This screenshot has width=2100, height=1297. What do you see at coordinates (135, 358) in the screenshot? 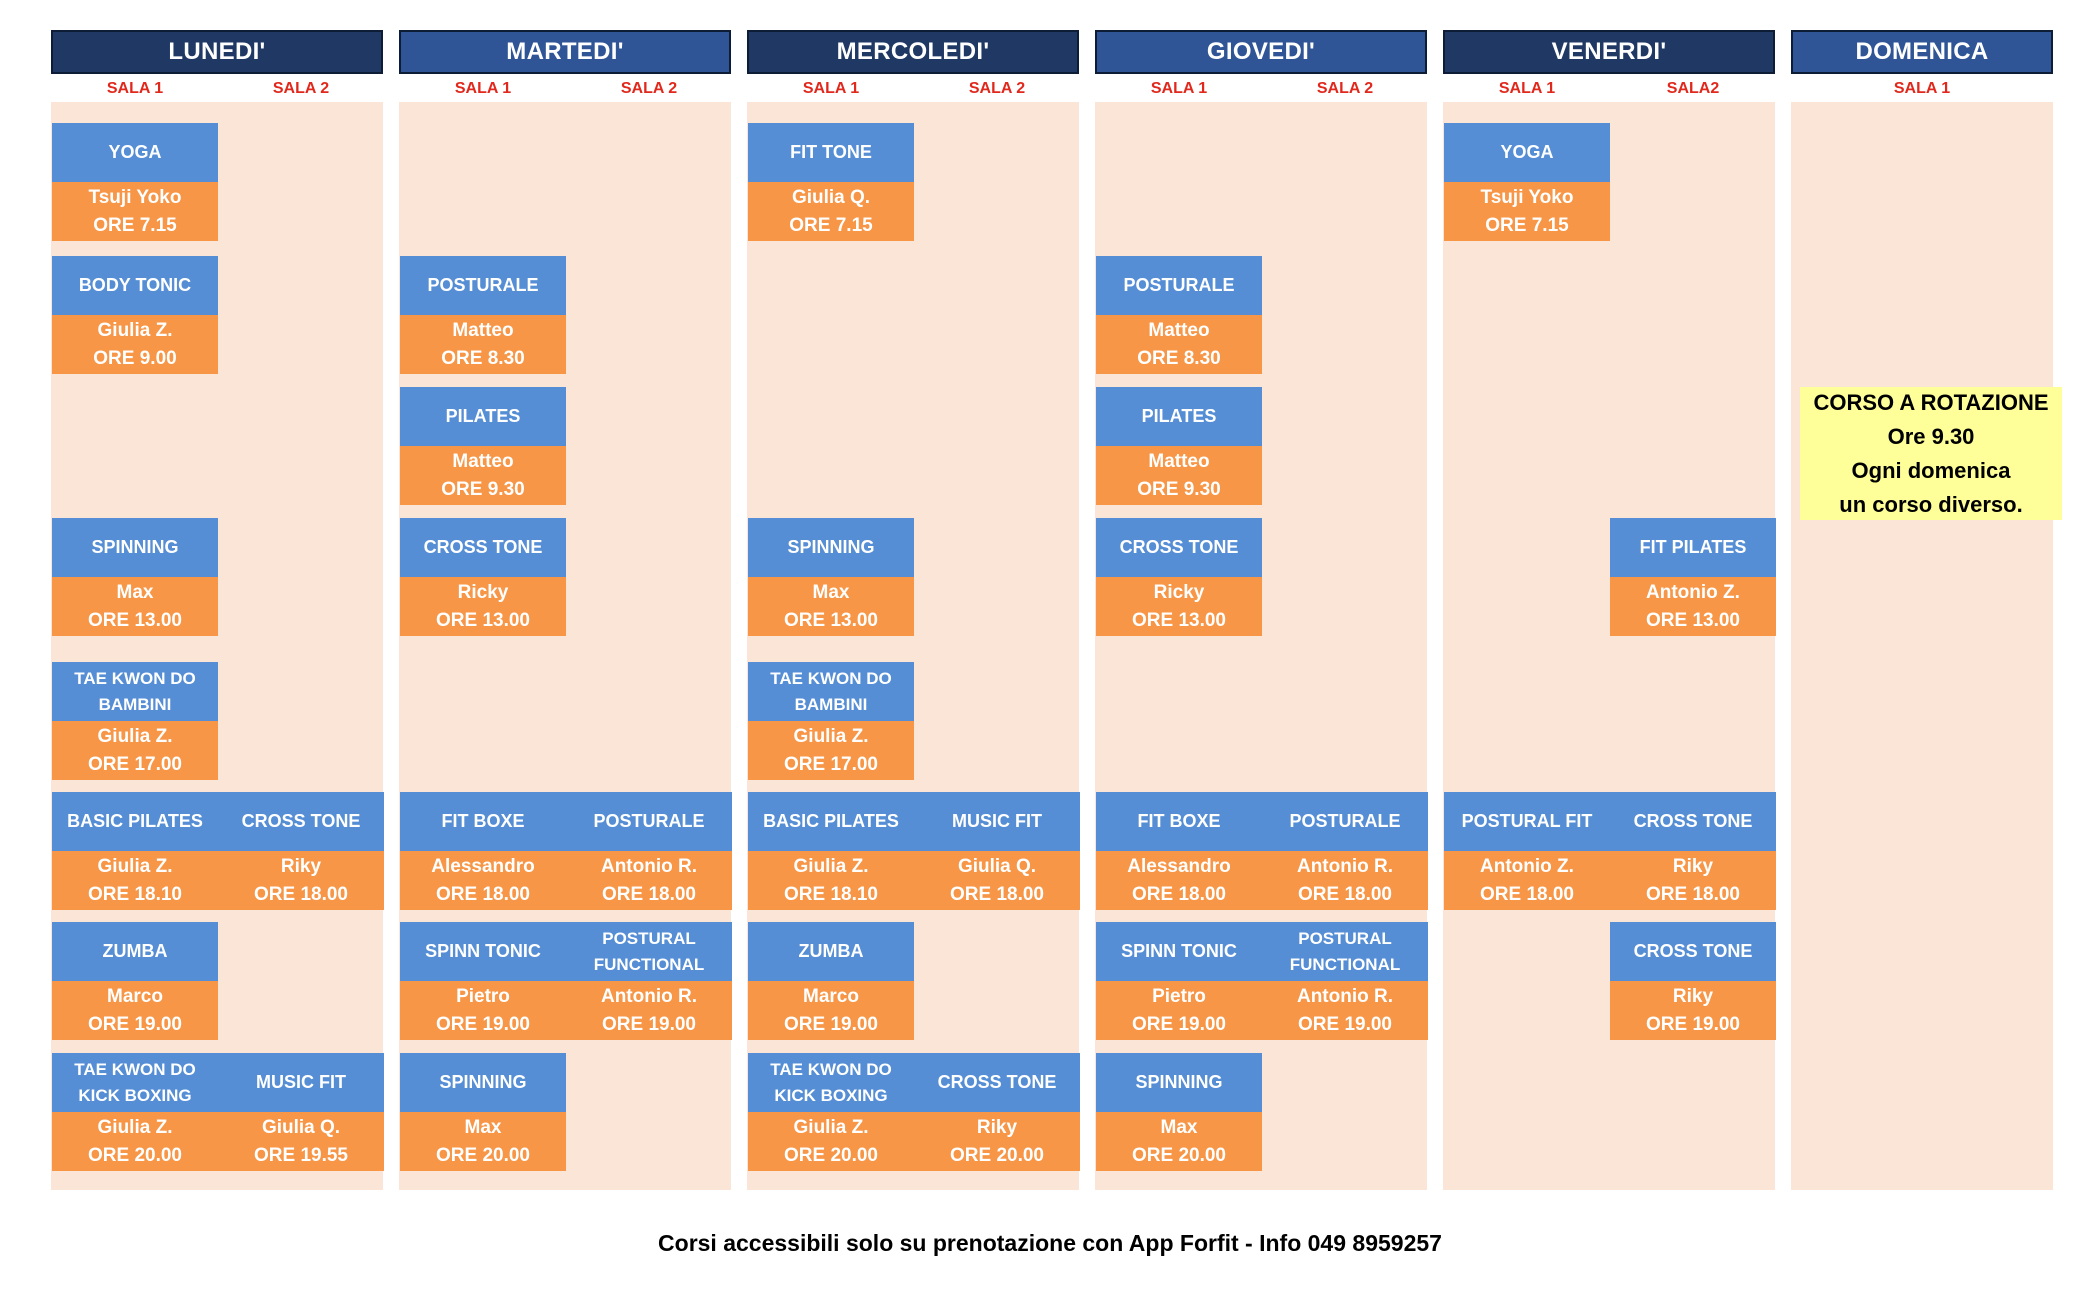
I see `course-time: ORE 9.00` at bounding box center [135, 358].